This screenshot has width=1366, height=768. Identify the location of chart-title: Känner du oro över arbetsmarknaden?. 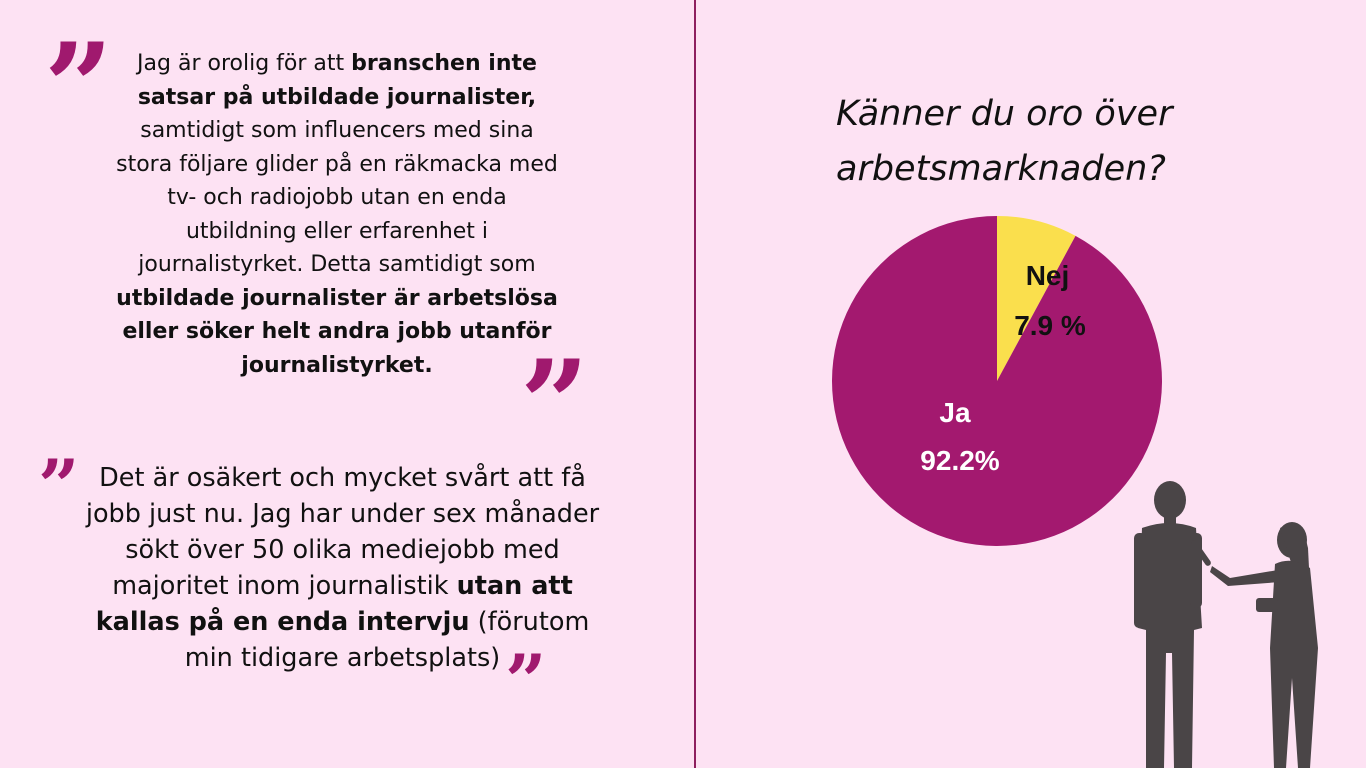
(1004, 142).